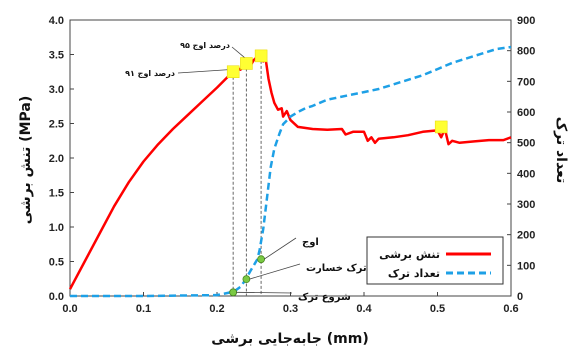 Image resolution: width=573 pixels, height=349 pixels. Describe the element at coordinates (56, 56) in the screenshot. I see `y-left-tick-label: 3.5` at that location.